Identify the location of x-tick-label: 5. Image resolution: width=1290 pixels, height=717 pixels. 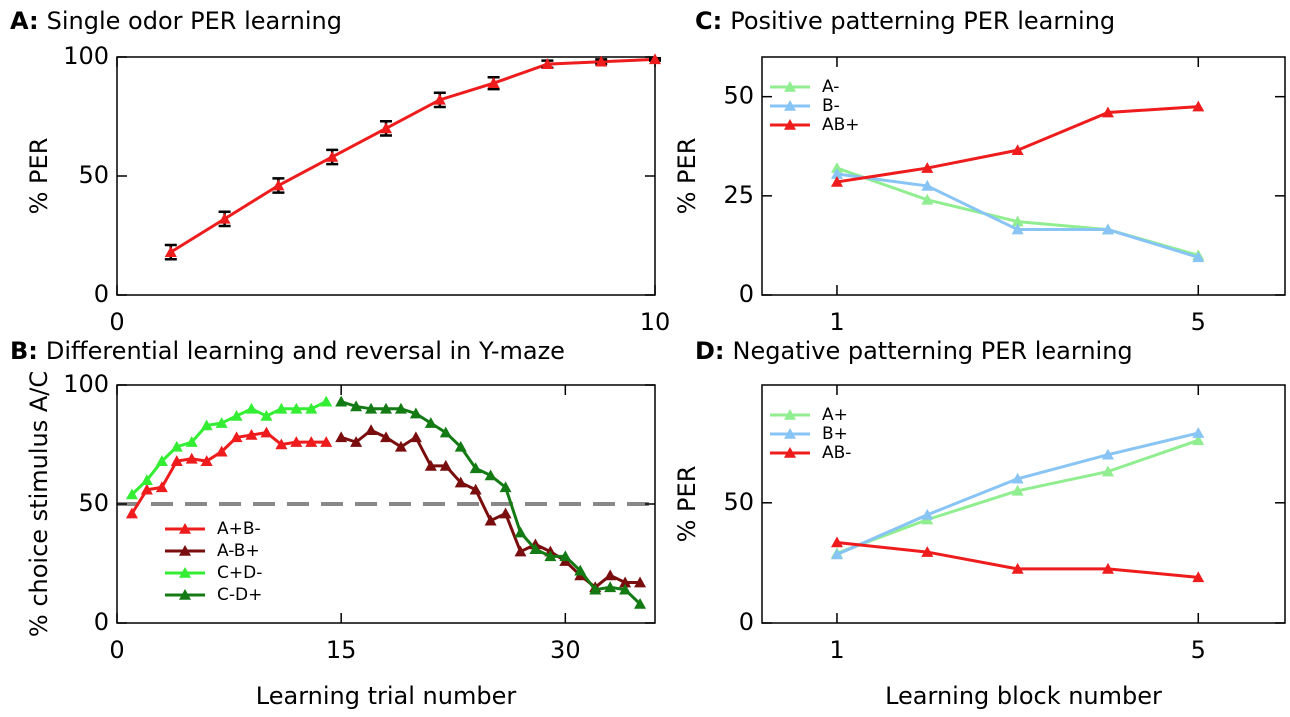
(1198, 322).